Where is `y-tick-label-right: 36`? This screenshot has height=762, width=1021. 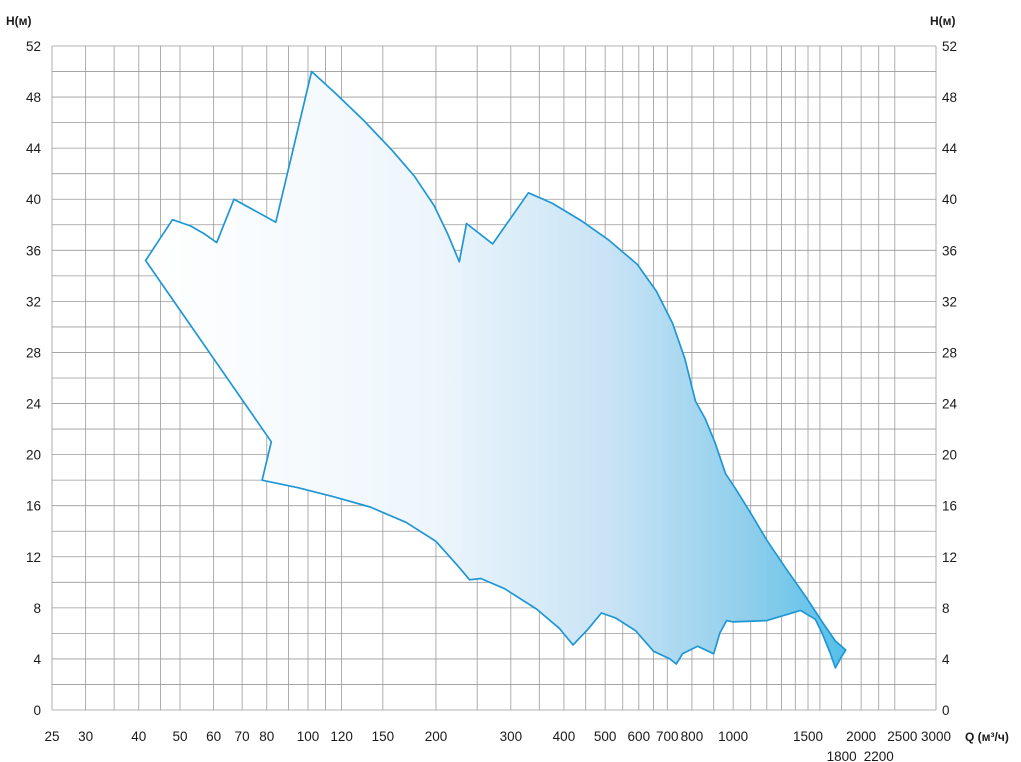
y-tick-label-right: 36 is located at coordinates (949, 250).